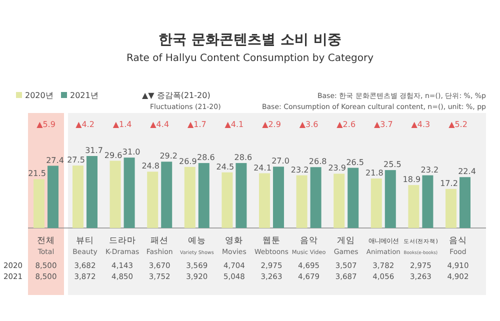 The image size is (500, 321). I want to click on category: 음식, so click(458, 241).